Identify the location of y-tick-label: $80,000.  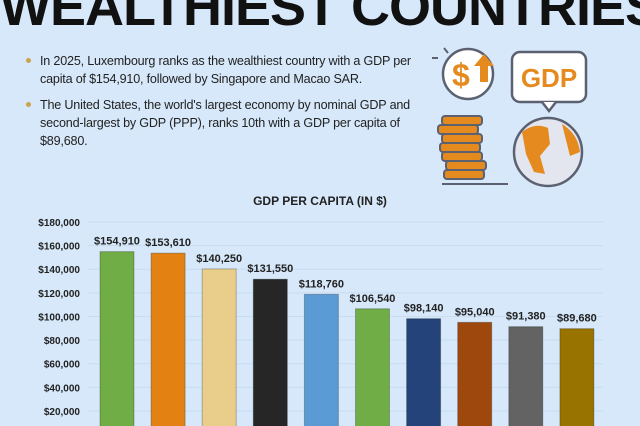
(62, 341).